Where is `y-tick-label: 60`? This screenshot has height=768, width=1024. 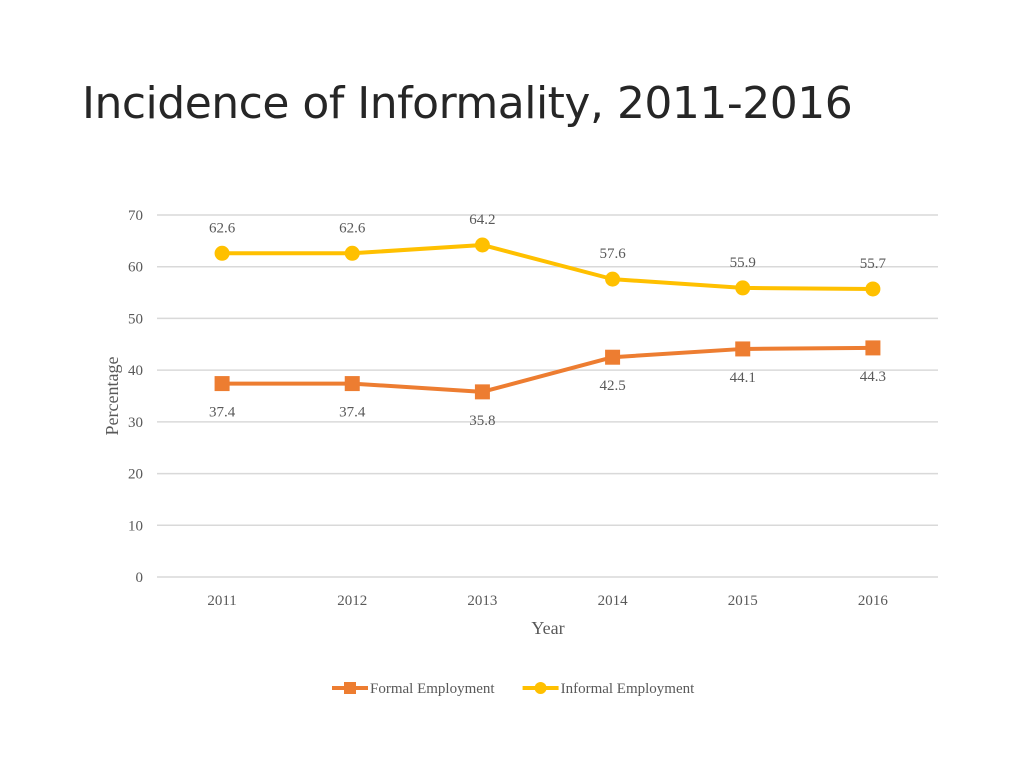 y-tick-label: 60 is located at coordinates (135, 268).